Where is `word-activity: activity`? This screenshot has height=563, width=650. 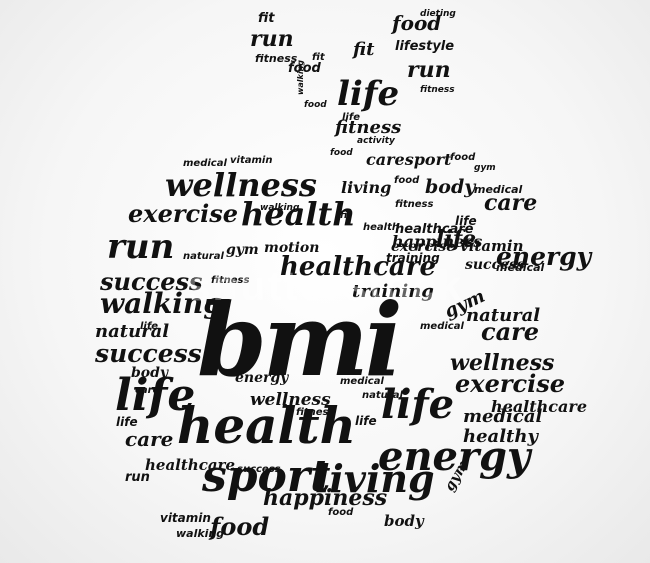 word-activity: activity is located at coordinates (376, 141).